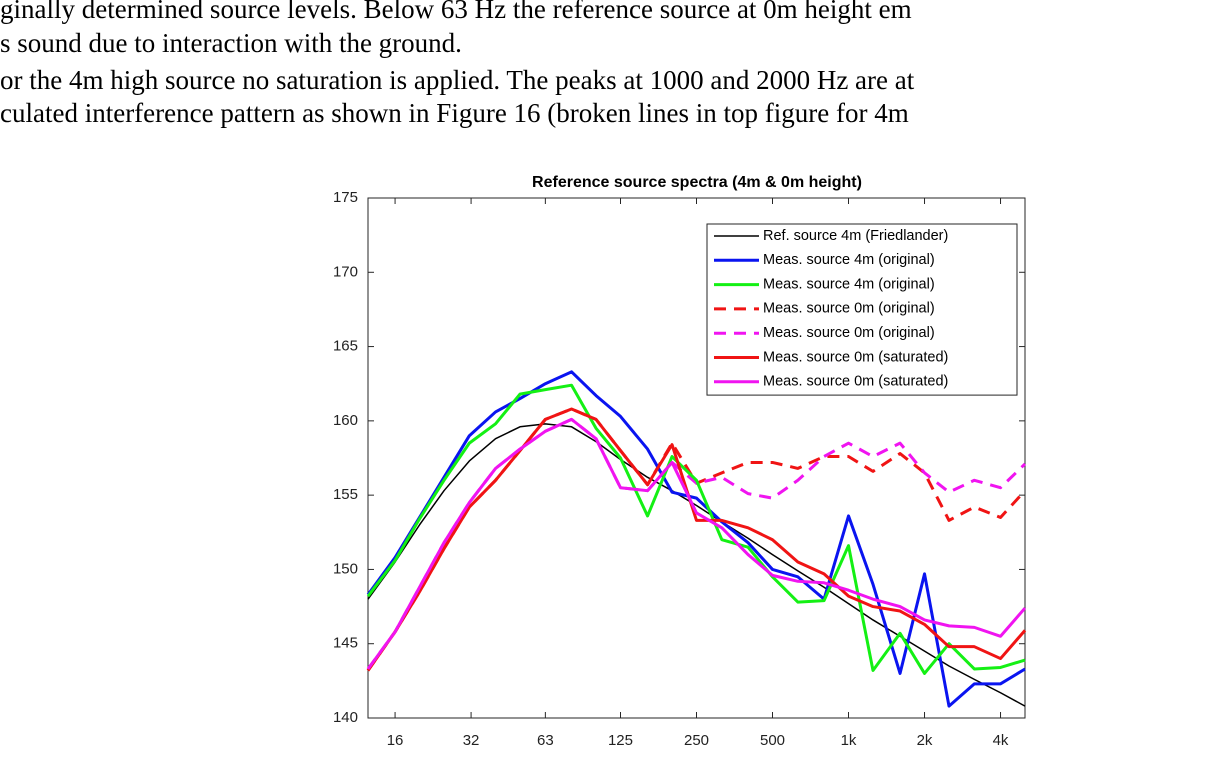 This screenshot has width=1215, height=757. I want to click on y-tick-label: 165, so click(345, 346).